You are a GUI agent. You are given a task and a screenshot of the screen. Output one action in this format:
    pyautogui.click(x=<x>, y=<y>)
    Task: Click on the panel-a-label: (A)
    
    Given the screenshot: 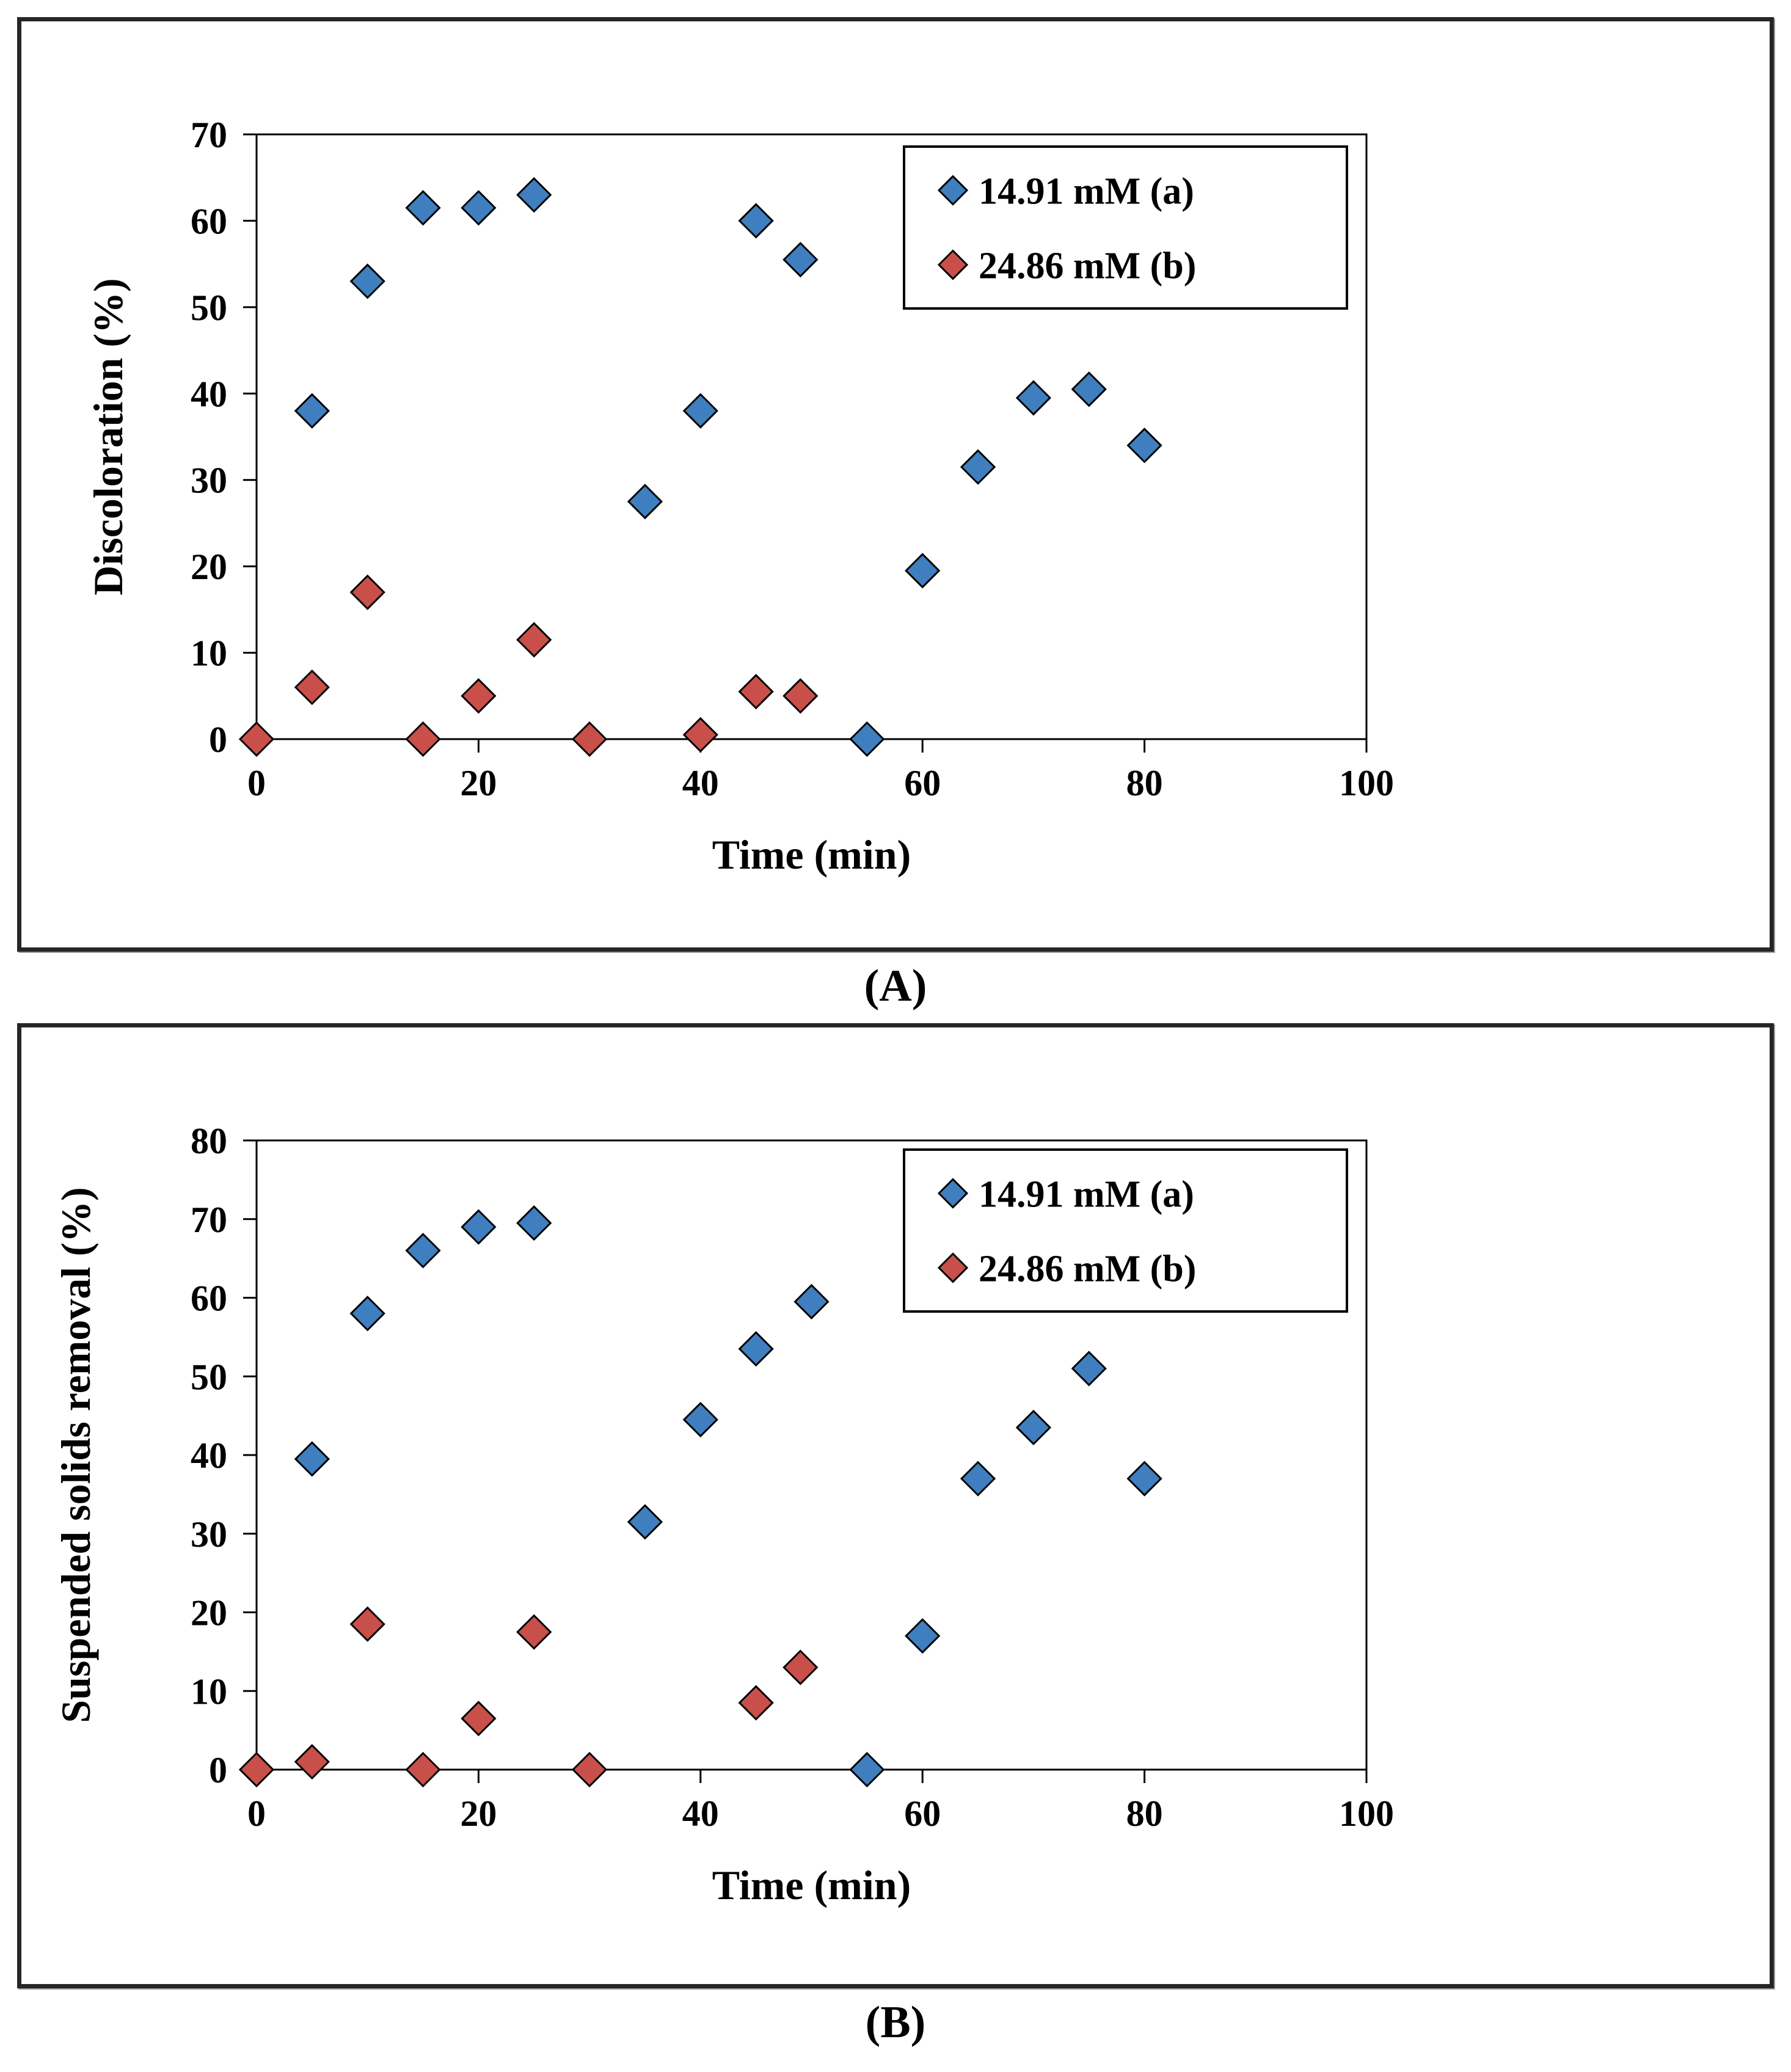 What is the action you would take?
    pyautogui.click(x=895, y=986)
    